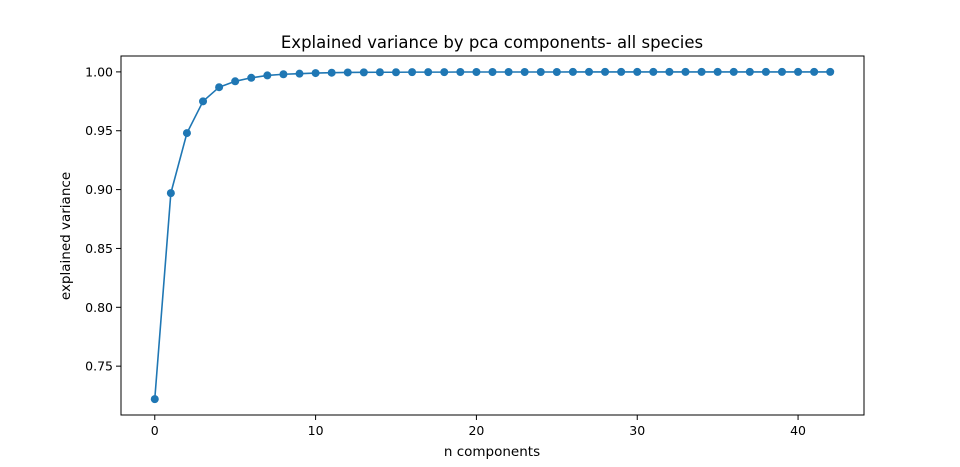  What do you see at coordinates (798, 430) in the screenshot?
I see `x-tick-label: 40` at bounding box center [798, 430].